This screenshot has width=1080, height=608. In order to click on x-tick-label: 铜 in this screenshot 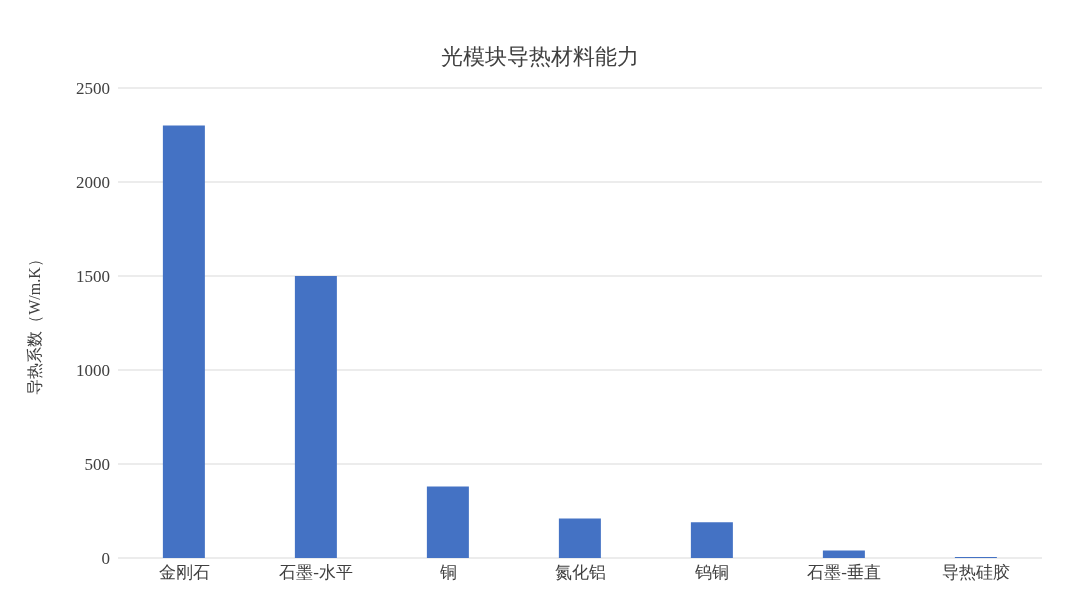, I will do `click(447, 573)`.